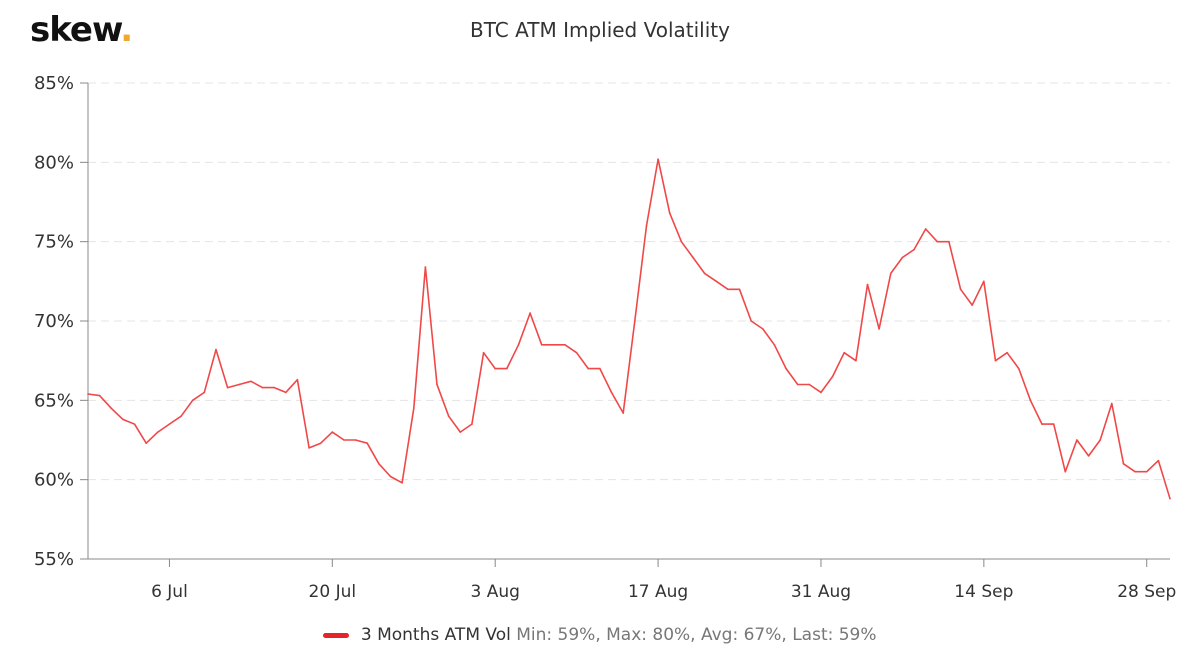 The image size is (1200, 670). What do you see at coordinates (336, 635) in the screenshot?
I see `legend-swatch` at bounding box center [336, 635].